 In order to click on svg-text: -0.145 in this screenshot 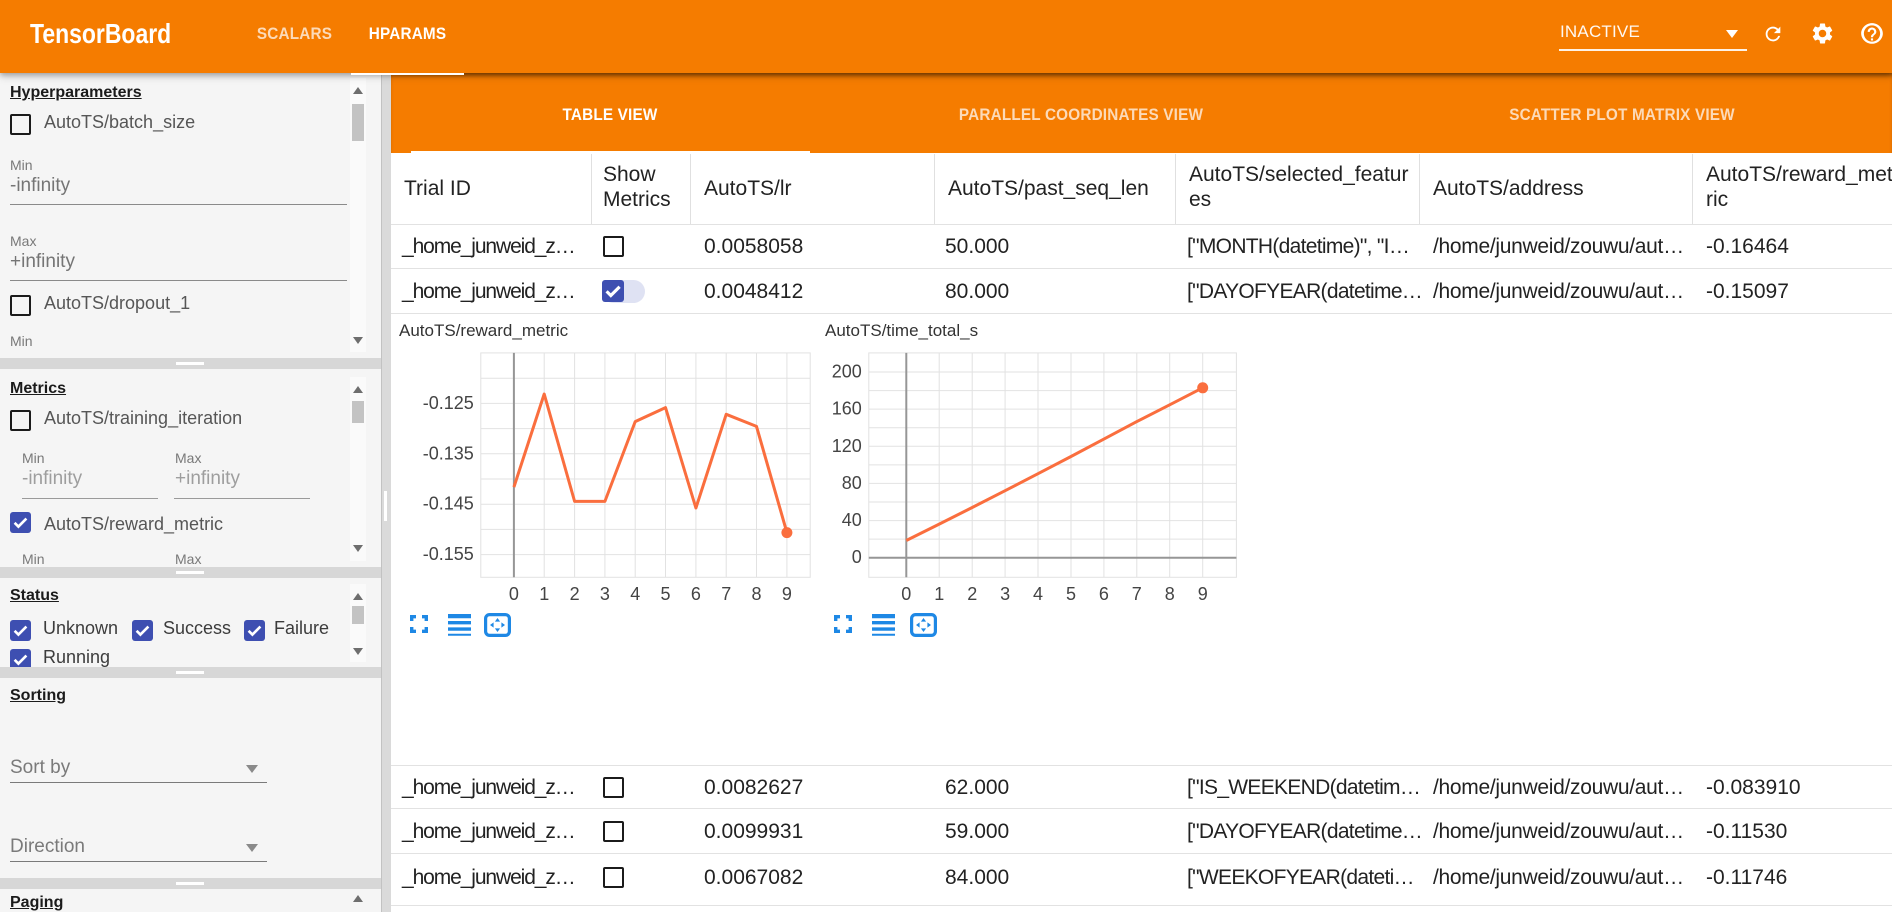, I will do `click(448, 504)`.